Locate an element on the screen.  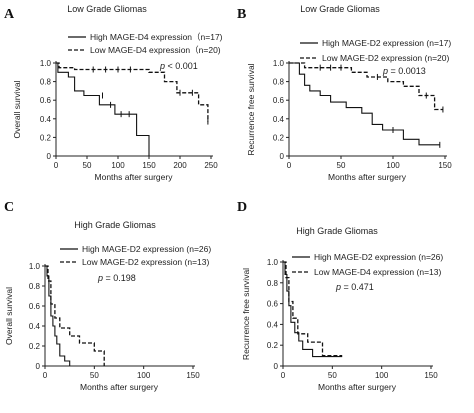
legend-label-2: Low MAGE-D4 expression (n=13) is located at coordinates (377, 272).